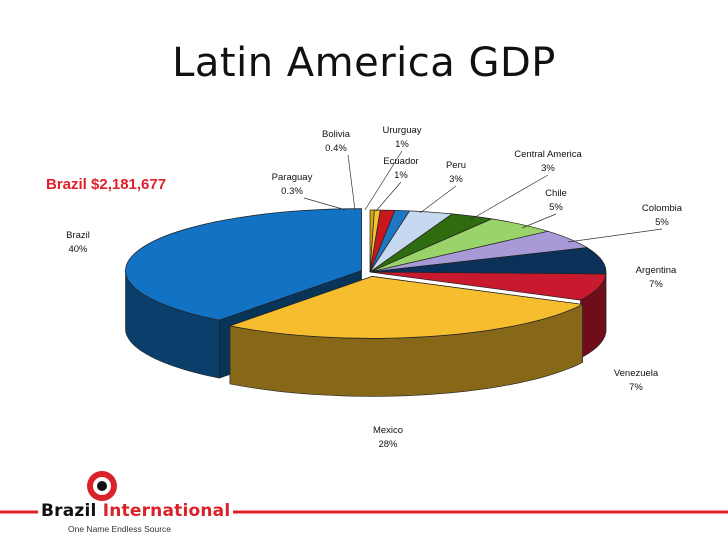 Image resolution: width=728 pixels, height=546 pixels. What do you see at coordinates (662, 208) in the screenshot?
I see `slice-label-colombia: Colombia` at bounding box center [662, 208].